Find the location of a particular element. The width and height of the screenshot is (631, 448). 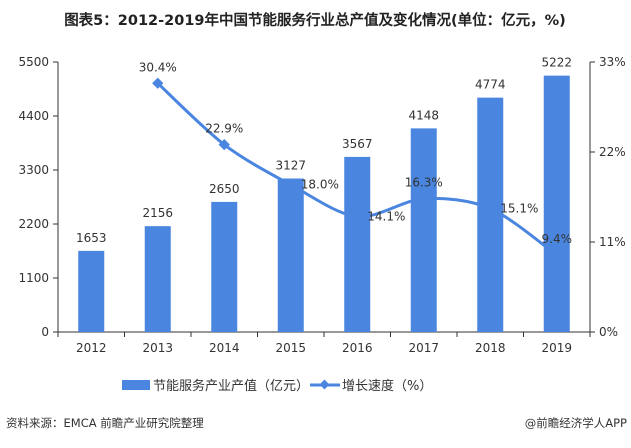

right-tick-label: 22% is located at coordinates (612, 152).